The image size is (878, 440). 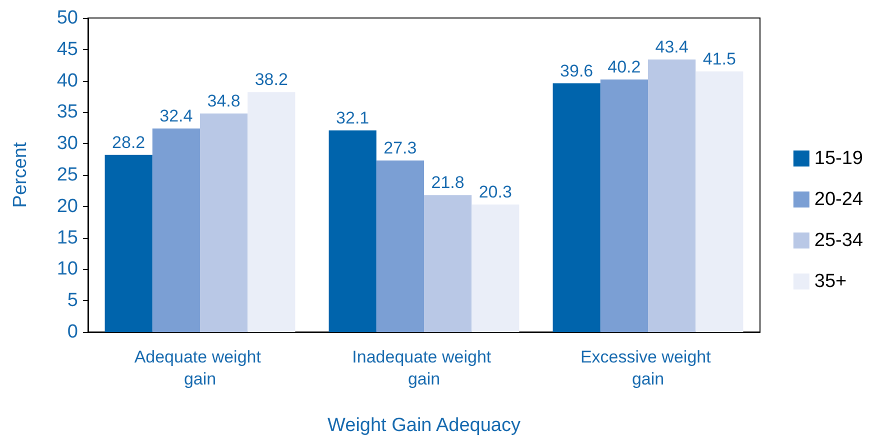 What do you see at coordinates (20, 175) in the screenshot?
I see `y-axis-title: Percent` at bounding box center [20, 175].